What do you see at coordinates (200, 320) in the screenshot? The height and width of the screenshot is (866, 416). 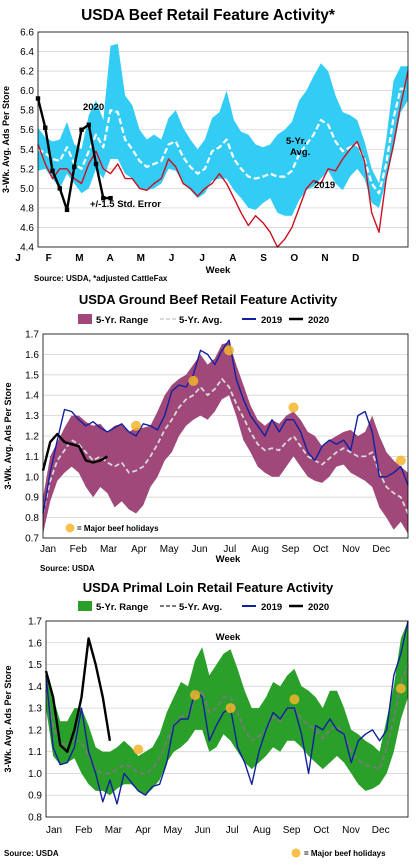 I see `legend-label: 5-Yr. Avg.` at bounding box center [200, 320].